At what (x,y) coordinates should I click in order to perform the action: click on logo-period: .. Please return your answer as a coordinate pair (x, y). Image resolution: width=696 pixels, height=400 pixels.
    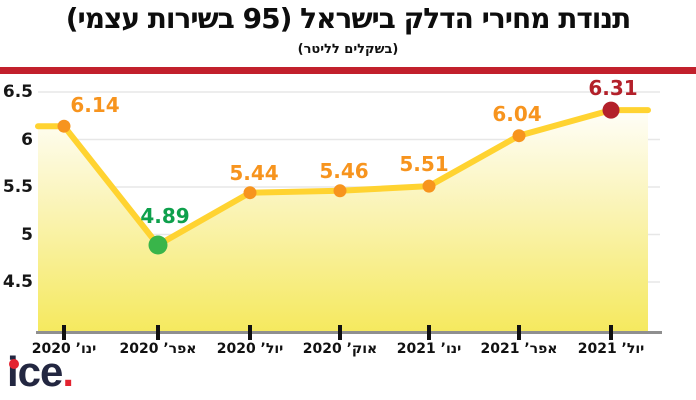
    Looking at the image, I should click on (68, 371).